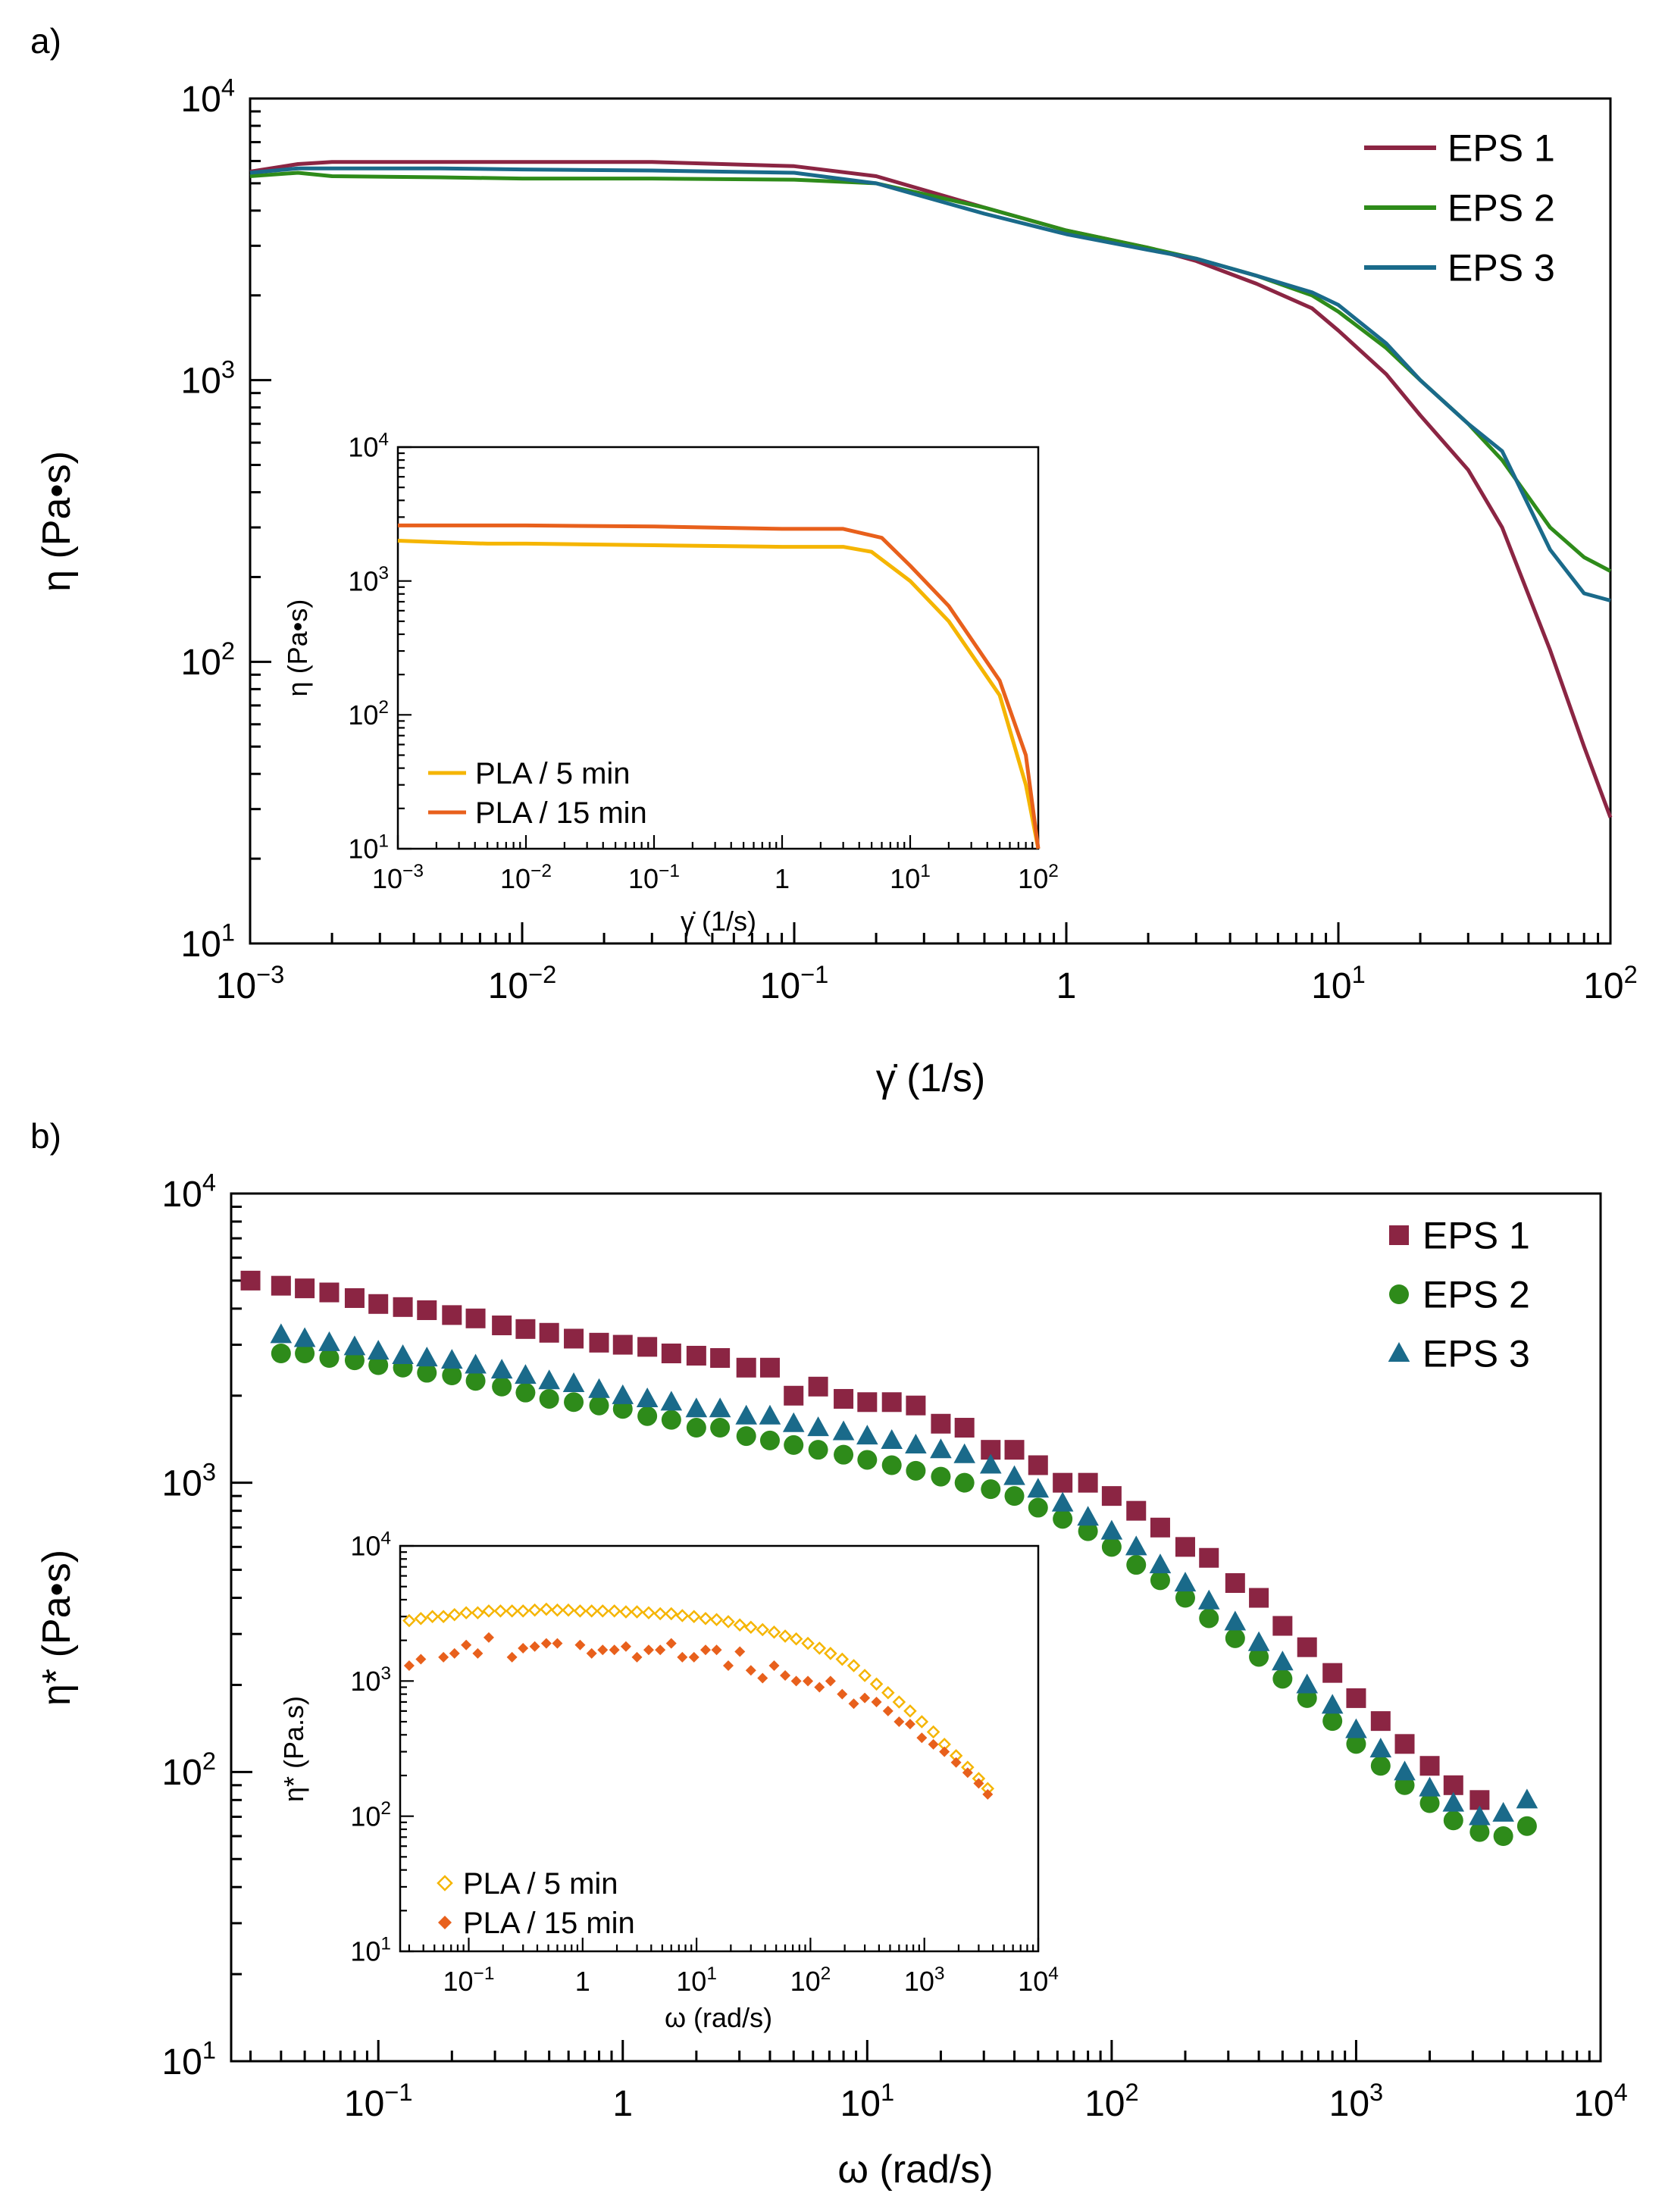 The width and height of the screenshot is (1665, 2212). What do you see at coordinates (905, 878) in the screenshot?
I see `panel-a-inset-x-tick-label-base: 10` at bounding box center [905, 878].